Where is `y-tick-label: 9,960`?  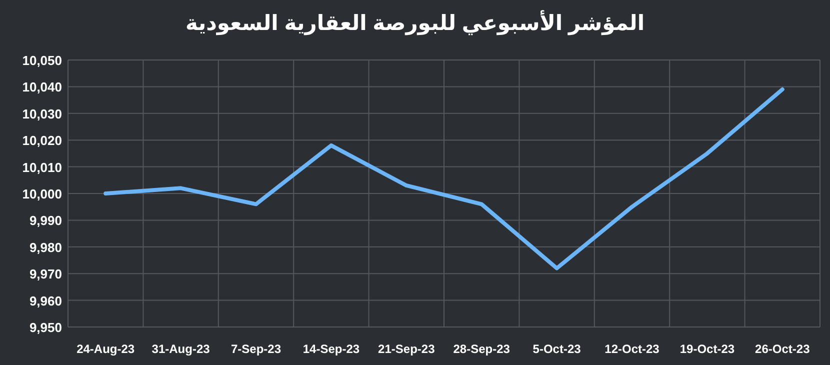 y-tick-label: 9,960 is located at coordinates (45, 300).